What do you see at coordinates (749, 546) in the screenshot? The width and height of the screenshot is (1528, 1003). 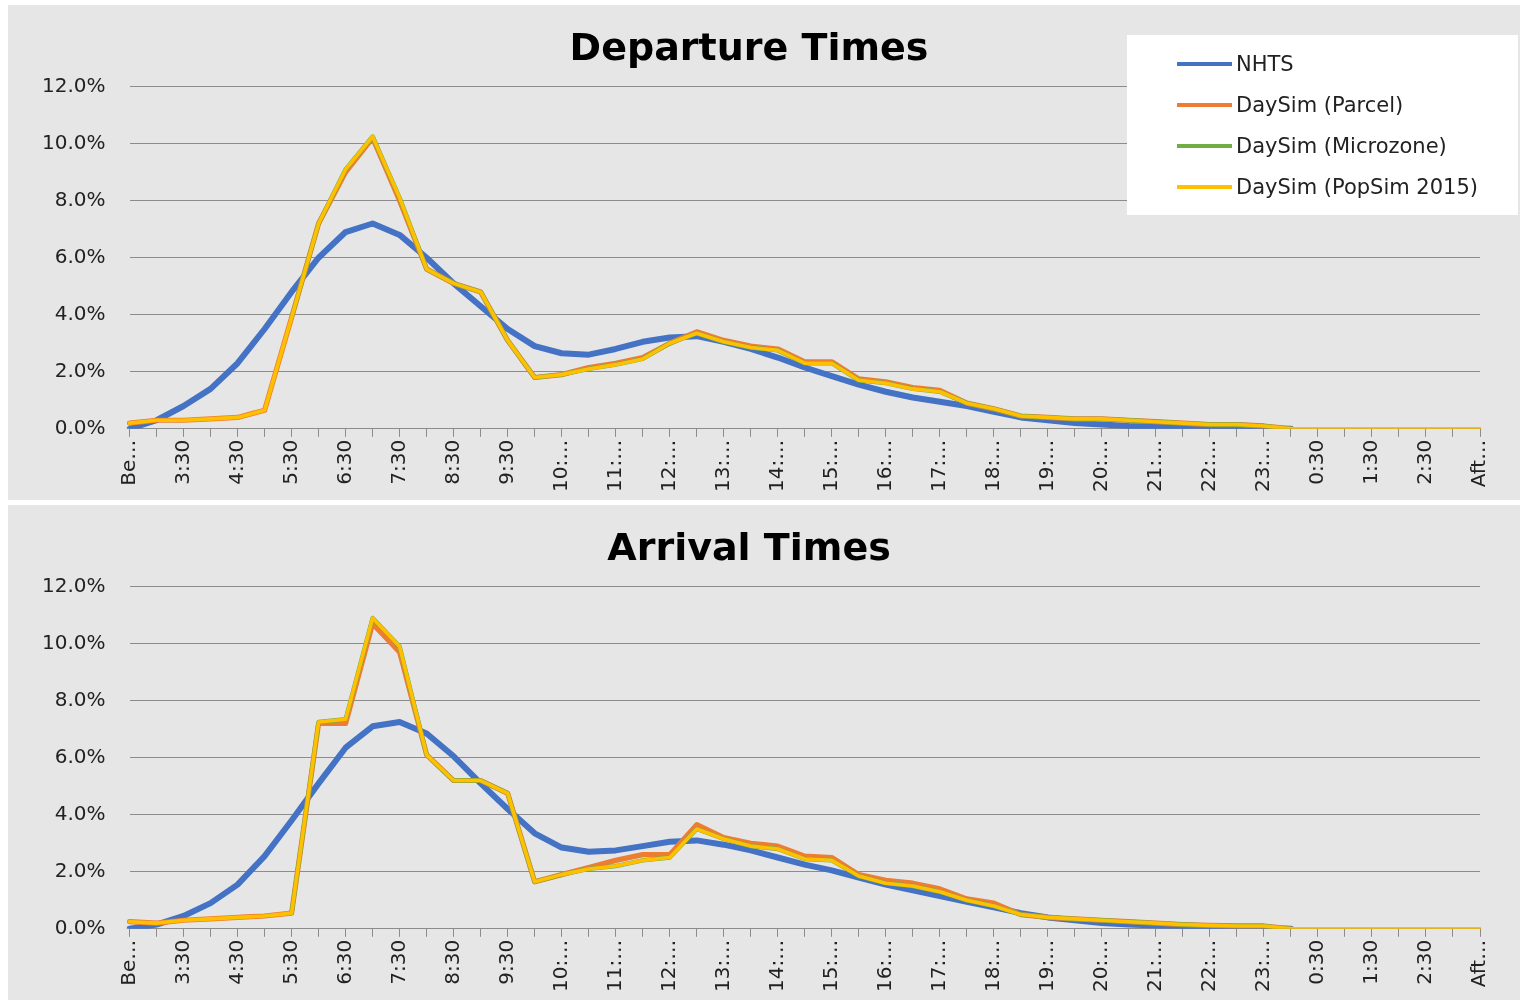 I see `chart-title: Arrival Times` at bounding box center [749, 546].